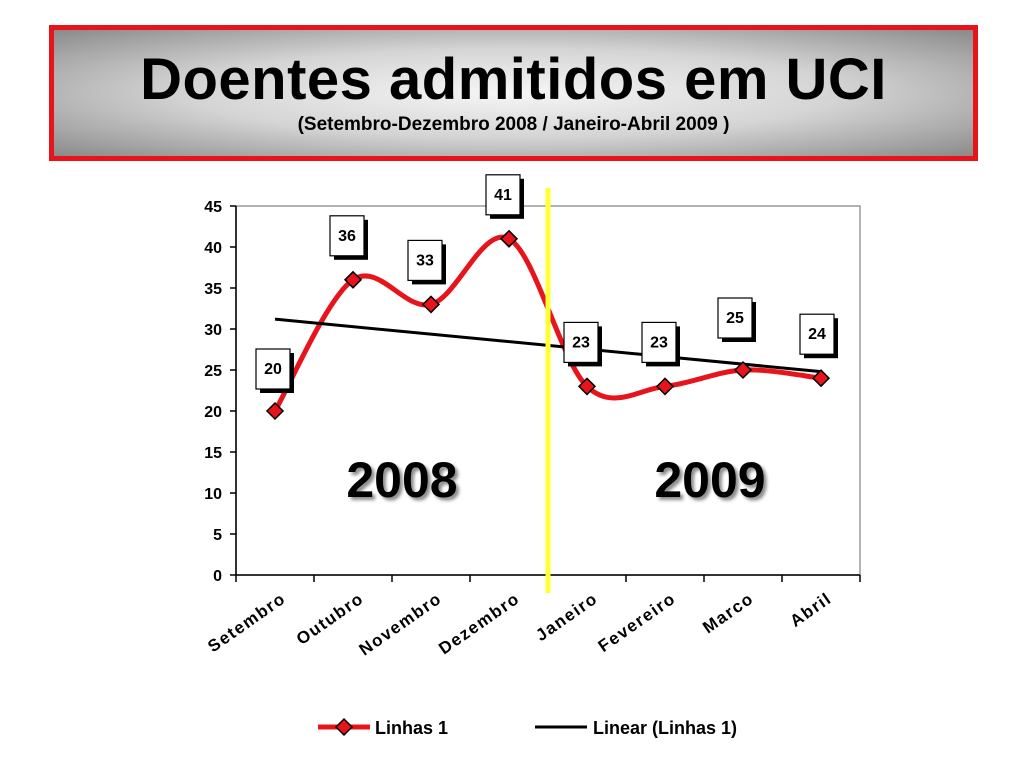 This screenshot has height=768, width=1024. I want to click on data-label-text: 36, so click(347, 236).